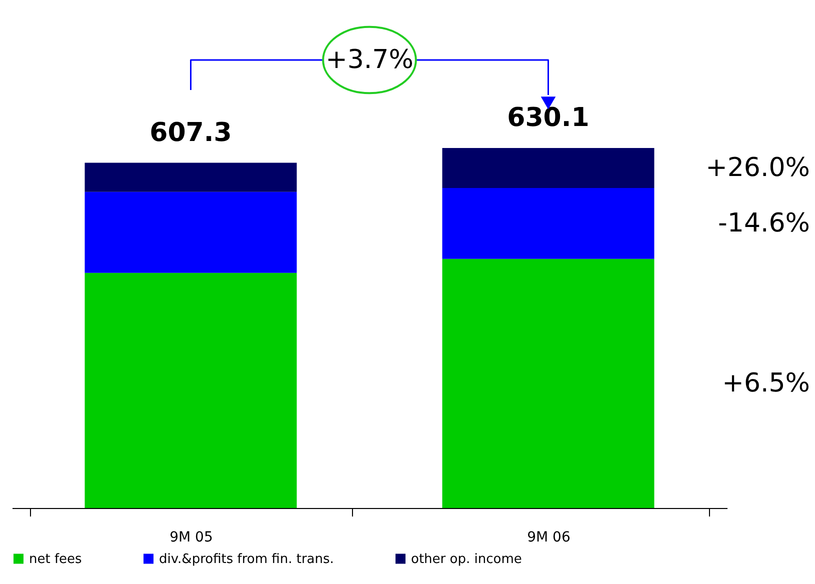 This screenshot has height=584, width=815. What do you see at coordinates (246, 559) in the screenshot?
I see `legend-label: div.&profits from fin. trans.` at bounding box center [246, 559].